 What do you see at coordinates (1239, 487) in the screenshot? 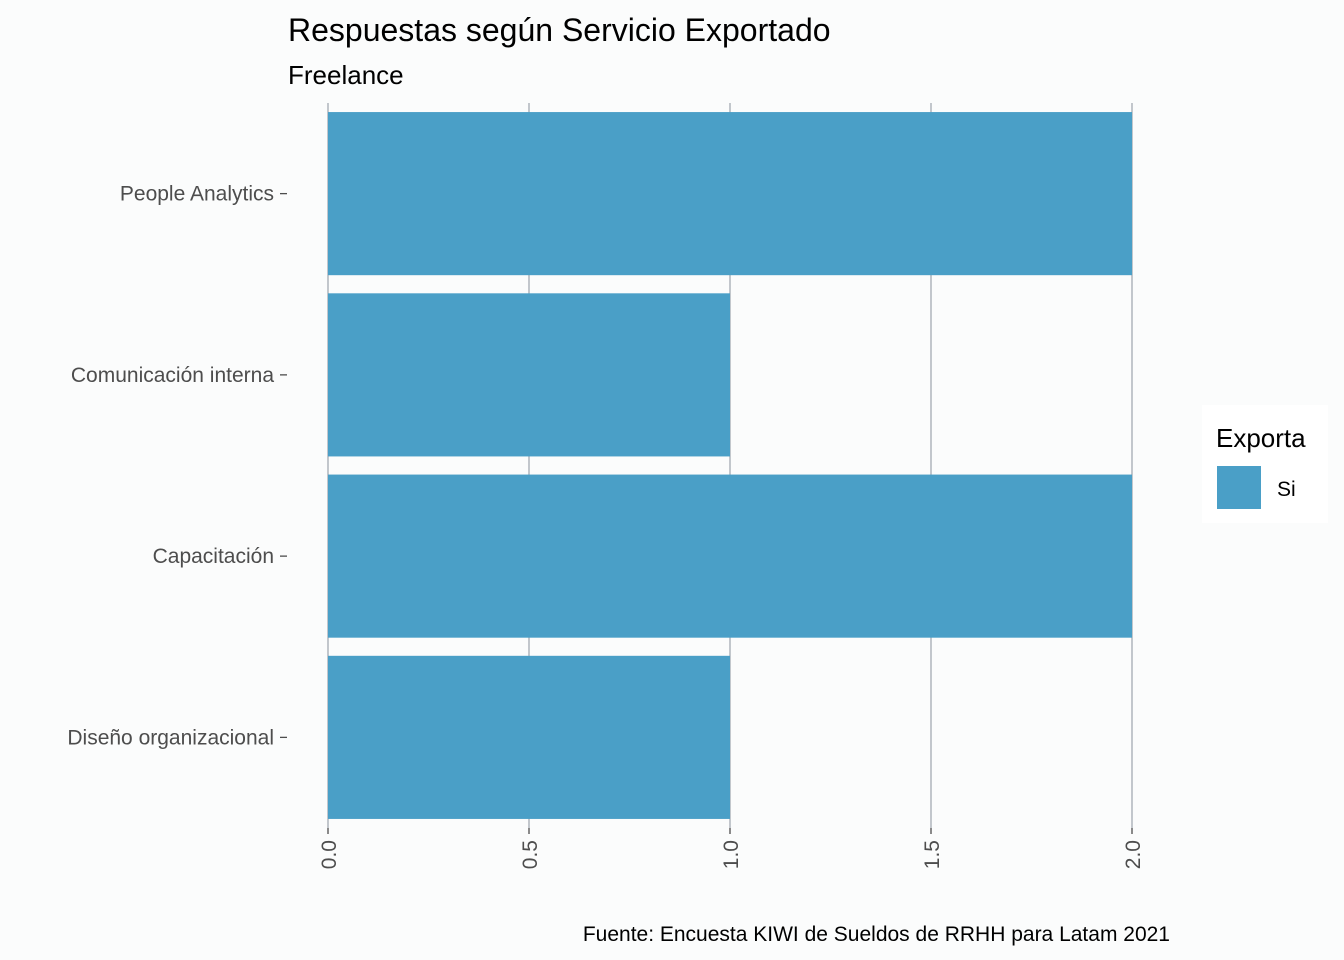
I see `legend-key-si` at bounding box center [1239, 487].